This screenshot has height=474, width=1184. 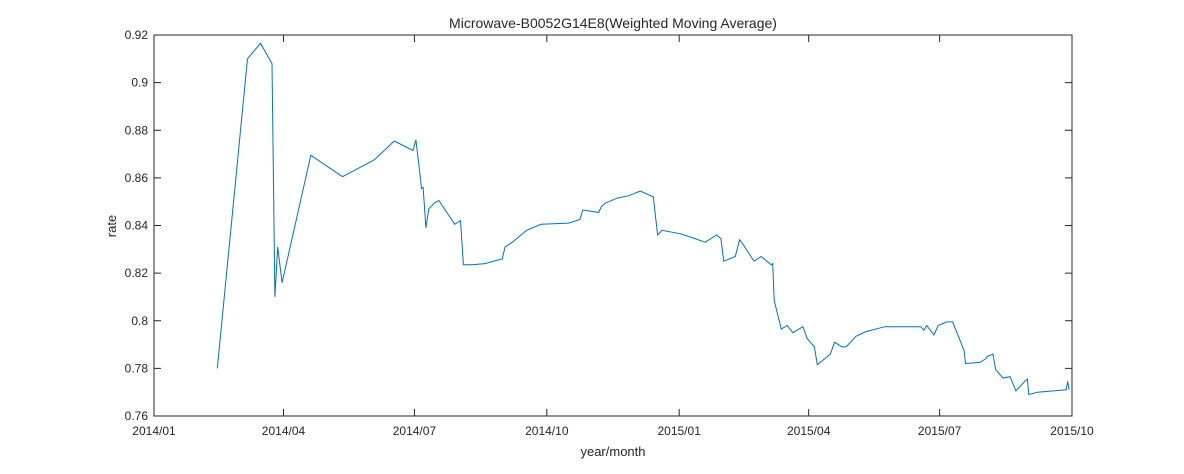 What do you see at coordinates (940, 431) in the screenshot?
I see `x-tick-label: 2015/07` at bounding box center [940, 431].